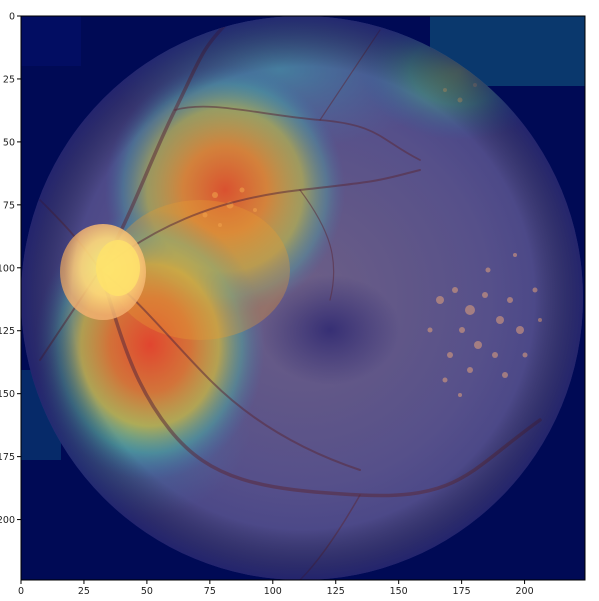 The image size is (599, 601). I want to click on x-tick-label: 150, so click(399, 591).